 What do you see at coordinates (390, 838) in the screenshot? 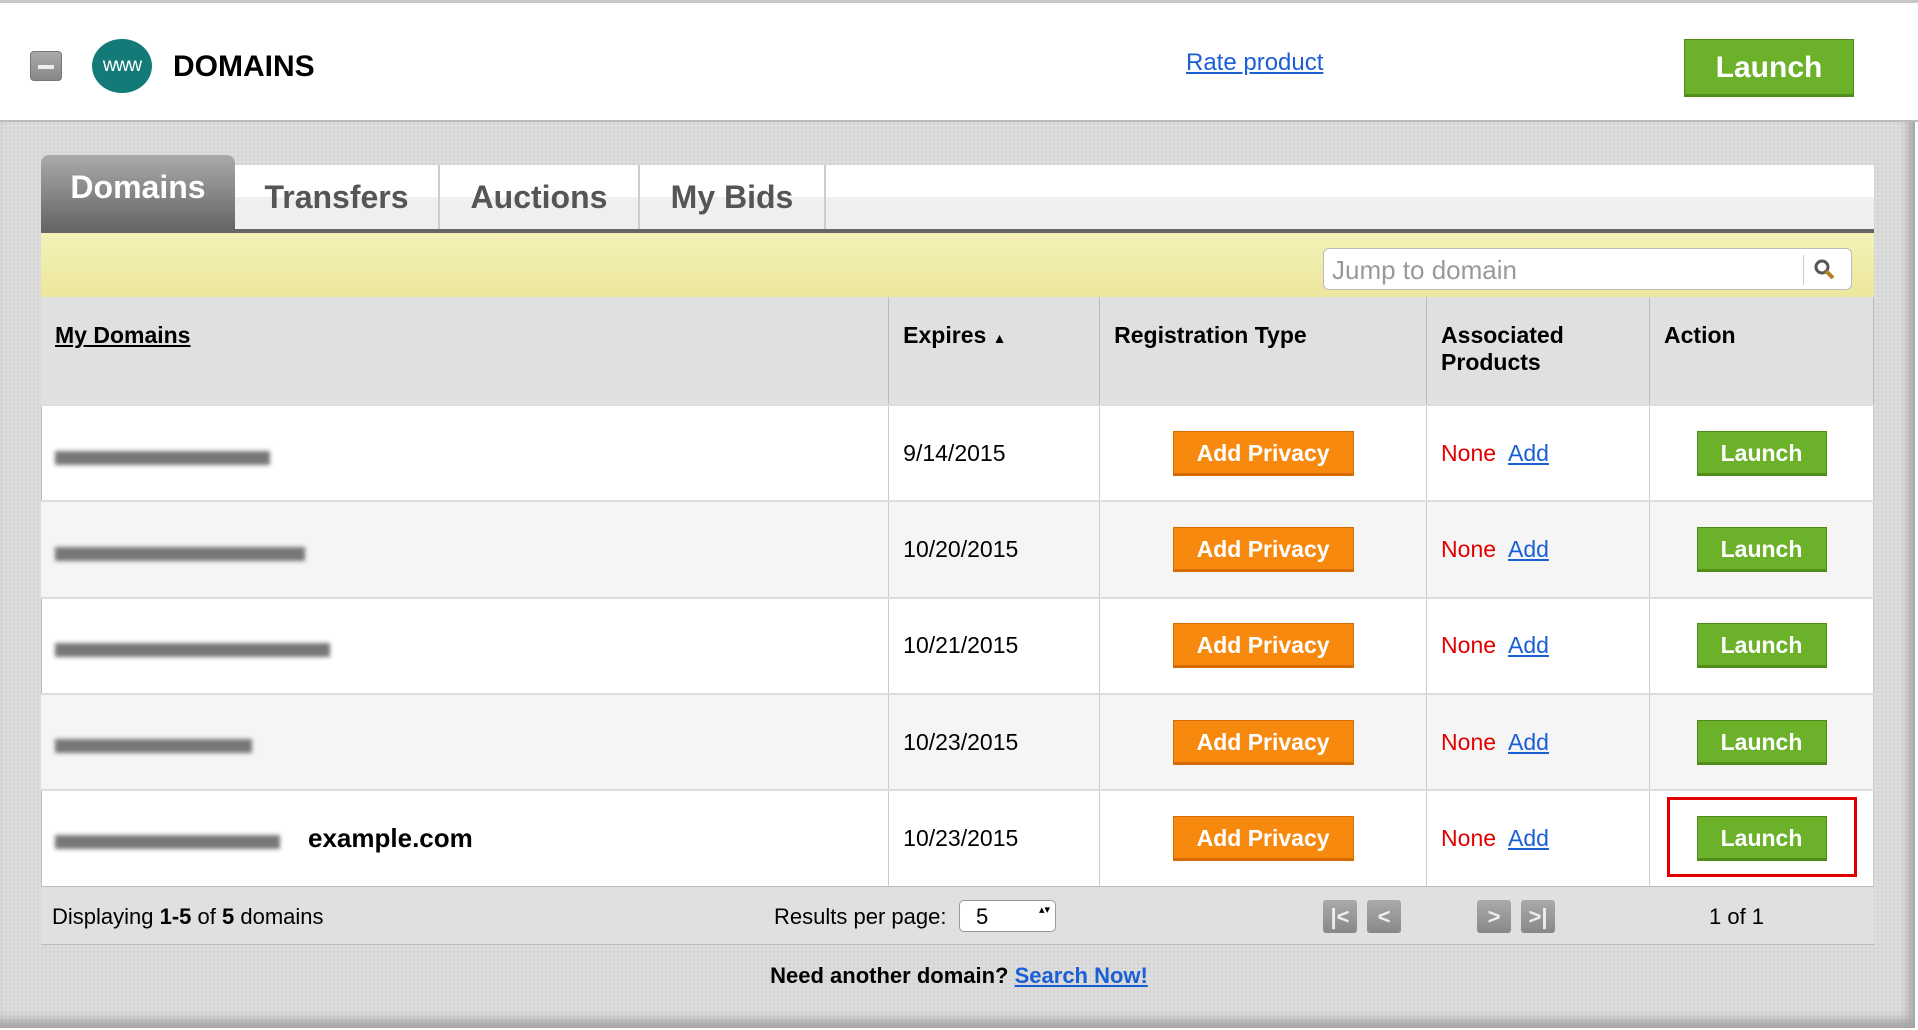
I see `domain-annotation: example.com` at bounding box center [390, 838].